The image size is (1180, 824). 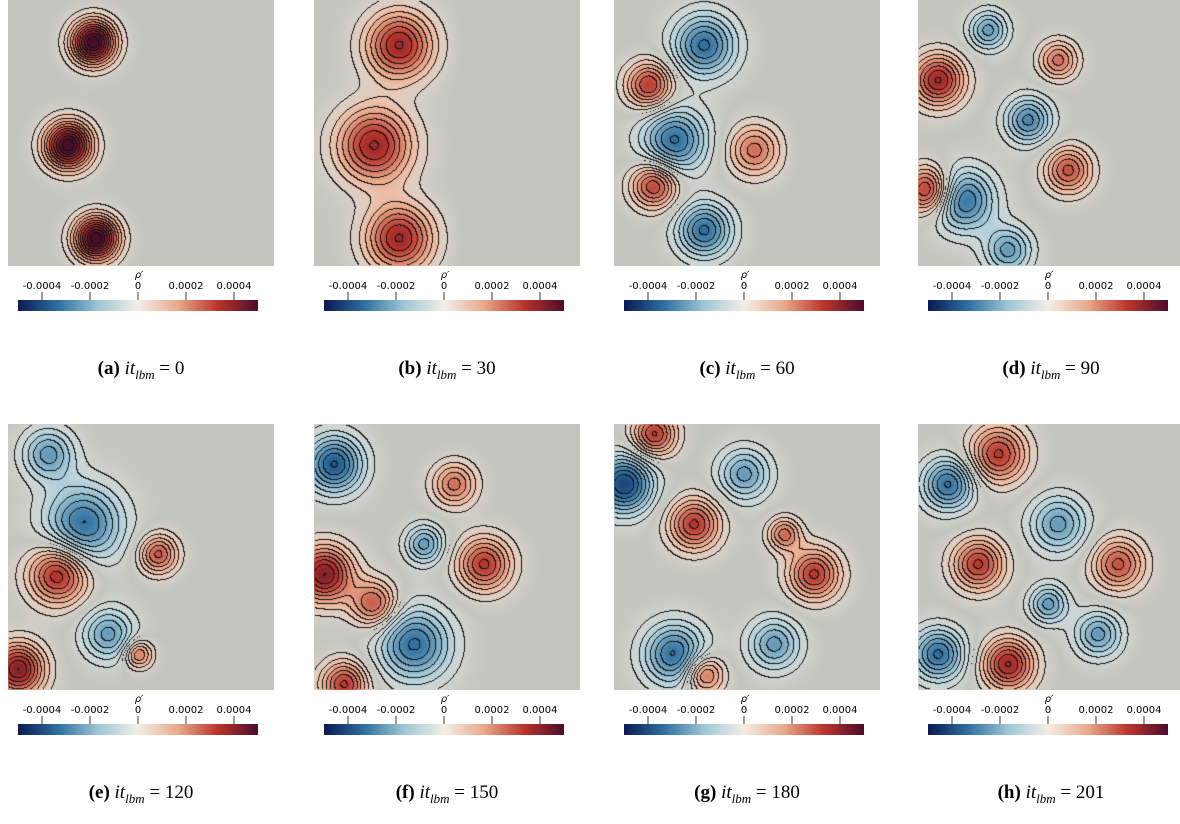 I want to click on iteration-value: 30, so click(x=486, y=368).